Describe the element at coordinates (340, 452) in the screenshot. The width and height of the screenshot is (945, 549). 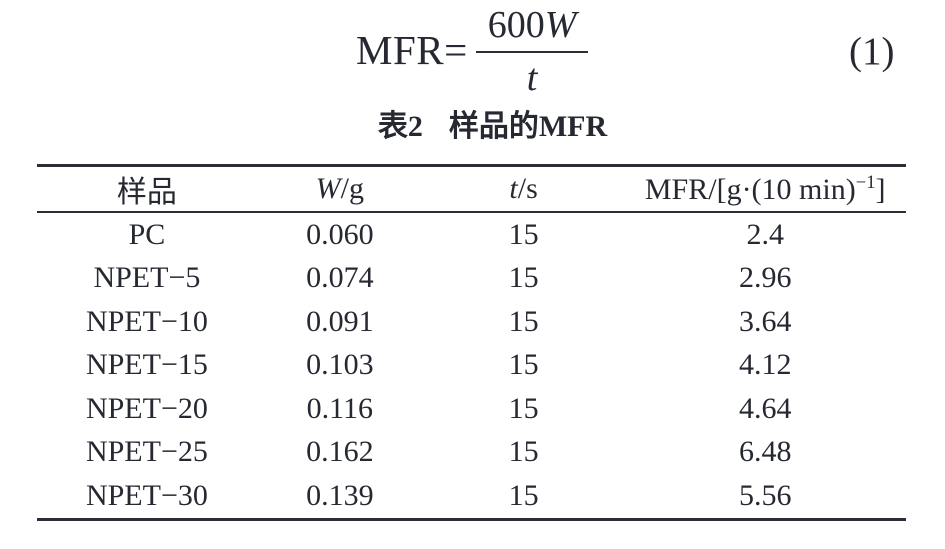
I see `w-value-cell: 0.162` at that location.